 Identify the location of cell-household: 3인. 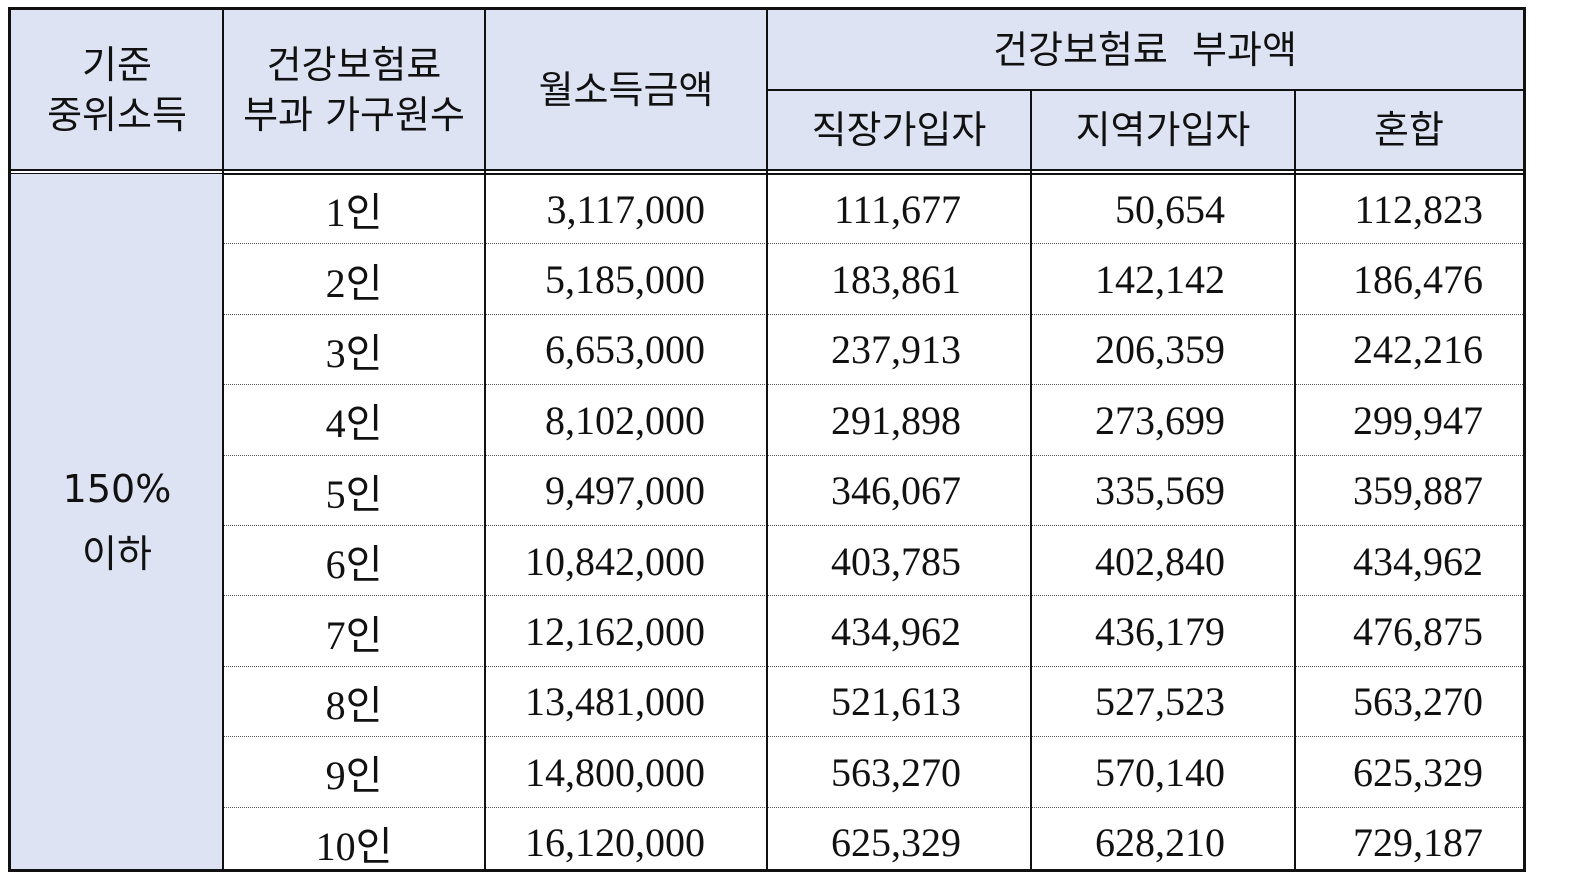
(354, 353).